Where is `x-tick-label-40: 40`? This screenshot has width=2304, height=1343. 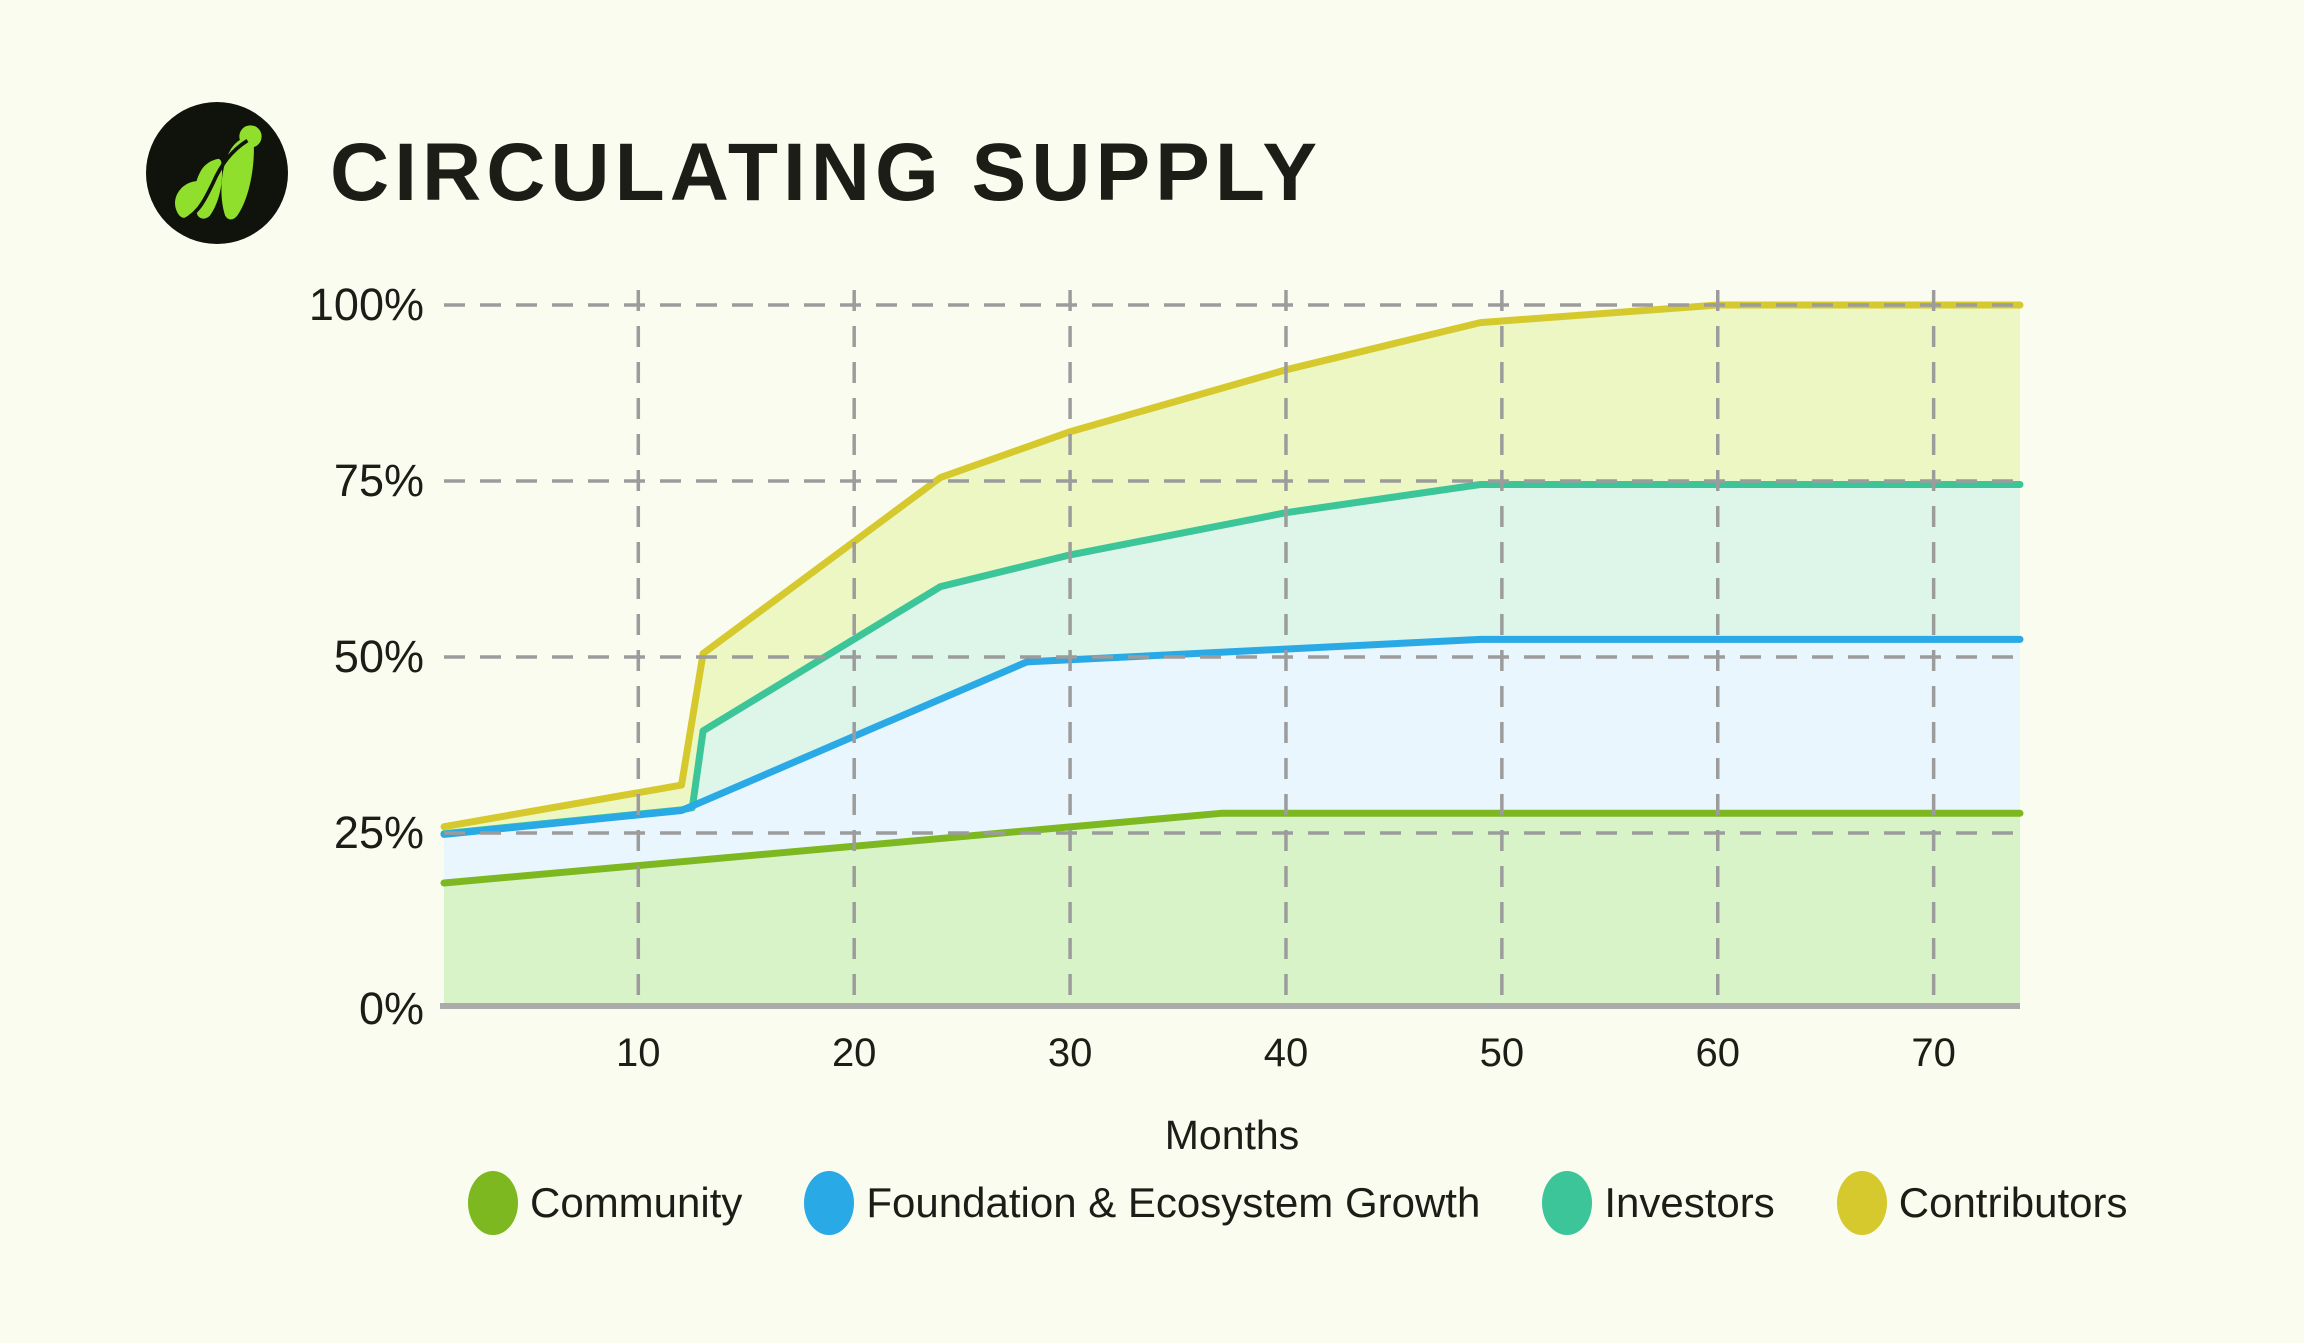
x-tick-label-40: 40 is located at coordinates (1286, 1053).